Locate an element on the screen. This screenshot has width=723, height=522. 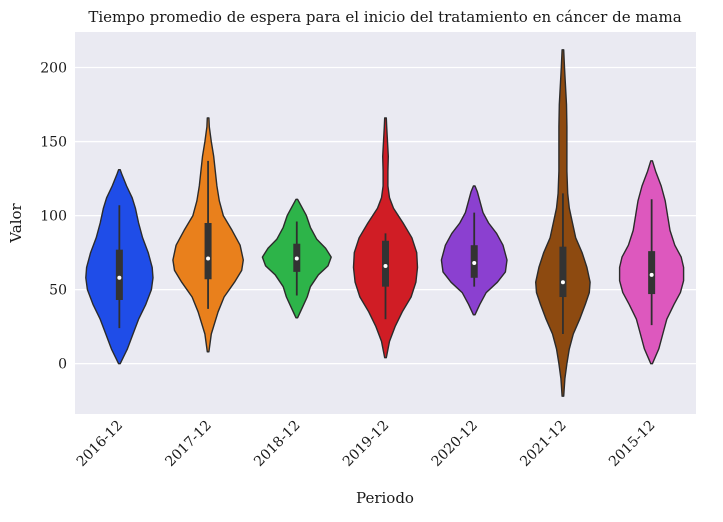
y-tick-label-50: 50 is located at coordinates (58, 291).